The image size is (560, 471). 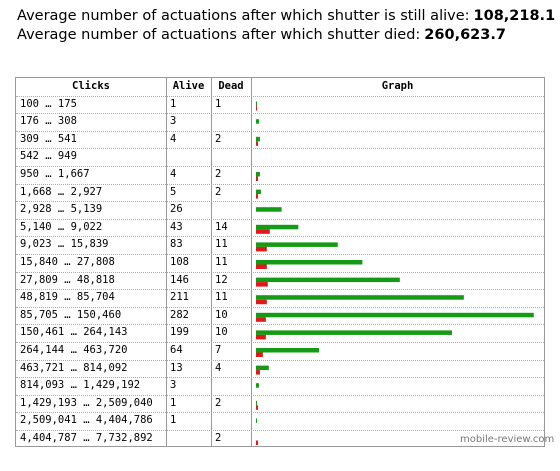 I want to click on cell-text: 176 … 308, so click(x=48, y=121).